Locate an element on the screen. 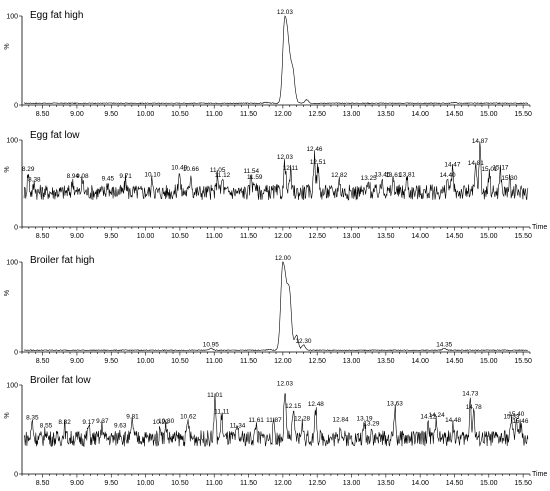  peak-label: 14.47 is located at coordinates (452, 165).